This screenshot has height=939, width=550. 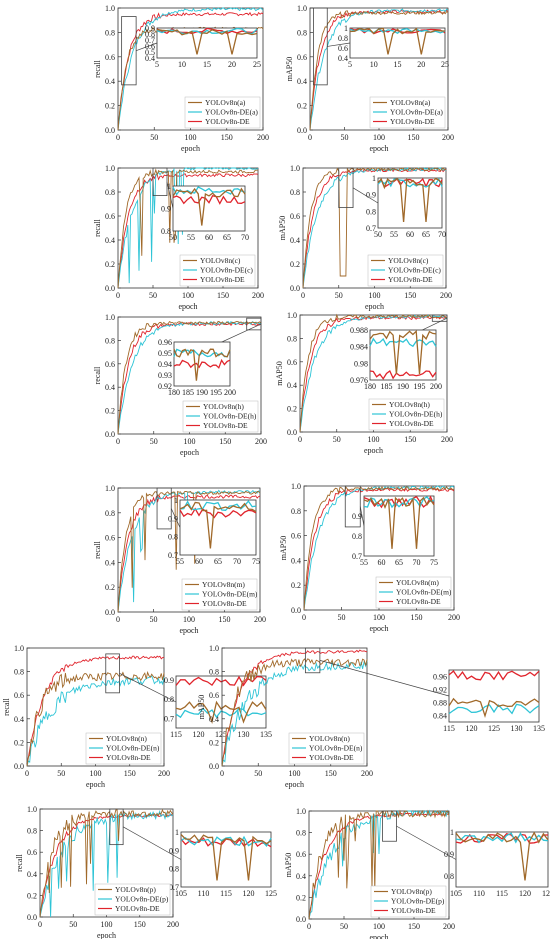 What do you see at coordinates (426, 842) in the screenshot?
I see `zoom-connector` at bounding box center [426, 842].